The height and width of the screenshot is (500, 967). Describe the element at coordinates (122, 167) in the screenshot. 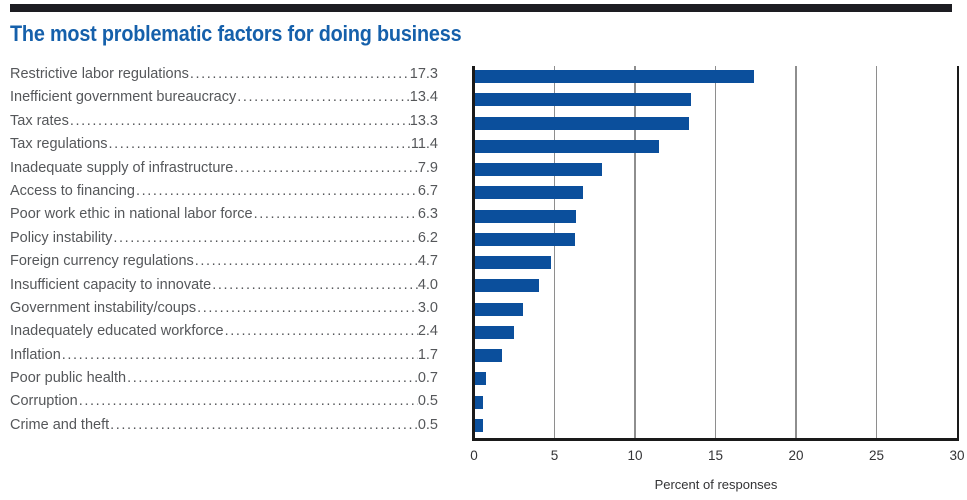

I see `factor-label: Inadequate supply of infrastructure` at that location.